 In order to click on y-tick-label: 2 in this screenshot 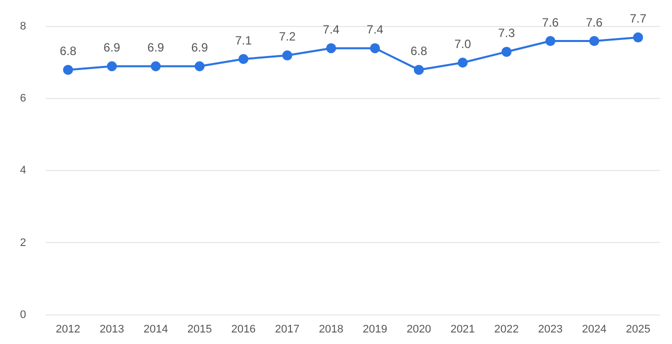, I will do `click(23, 242)`.